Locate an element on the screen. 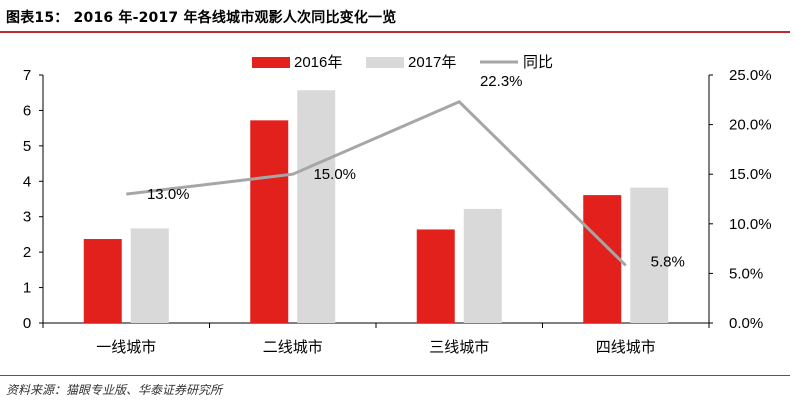 The height and width of the screenshot is (406, 805). legend-label-yoy: 同比 is located at coordinates (538, 62).